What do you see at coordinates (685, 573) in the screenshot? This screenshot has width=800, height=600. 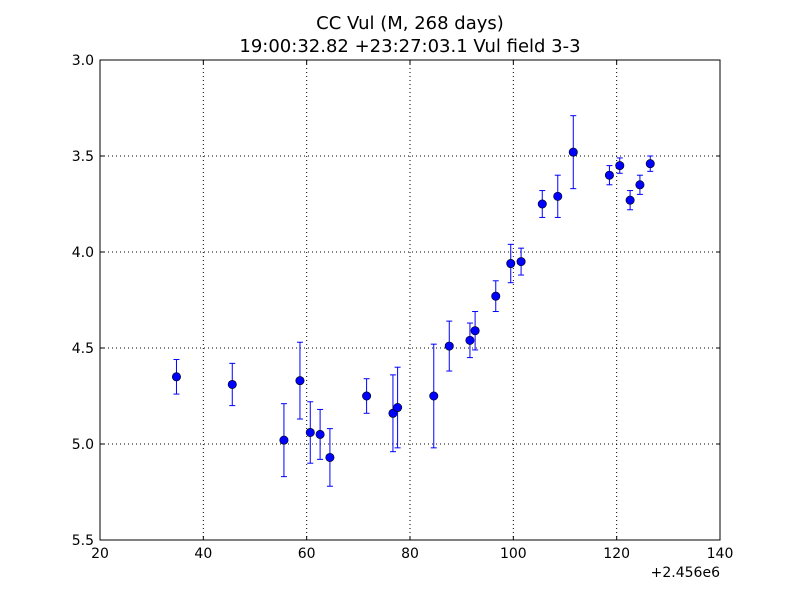 I see `x-axis-offset-label: +2.456e6` at bounding box center [685, 573].